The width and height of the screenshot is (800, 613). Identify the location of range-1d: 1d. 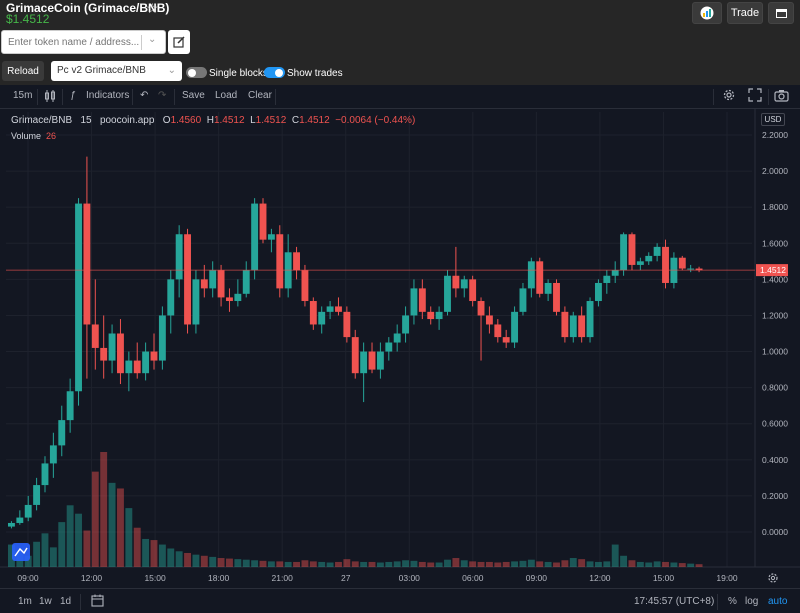
(66, 601).